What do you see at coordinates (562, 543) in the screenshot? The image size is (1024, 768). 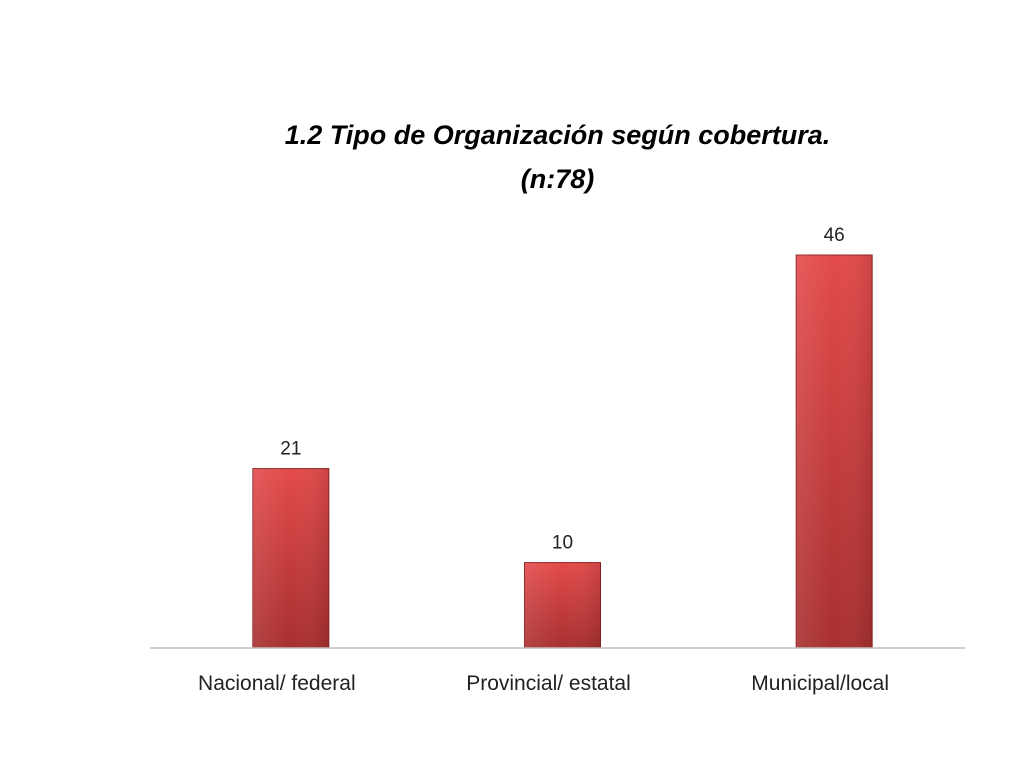 I see `data-label: 10` at bounding box center [562, 543].